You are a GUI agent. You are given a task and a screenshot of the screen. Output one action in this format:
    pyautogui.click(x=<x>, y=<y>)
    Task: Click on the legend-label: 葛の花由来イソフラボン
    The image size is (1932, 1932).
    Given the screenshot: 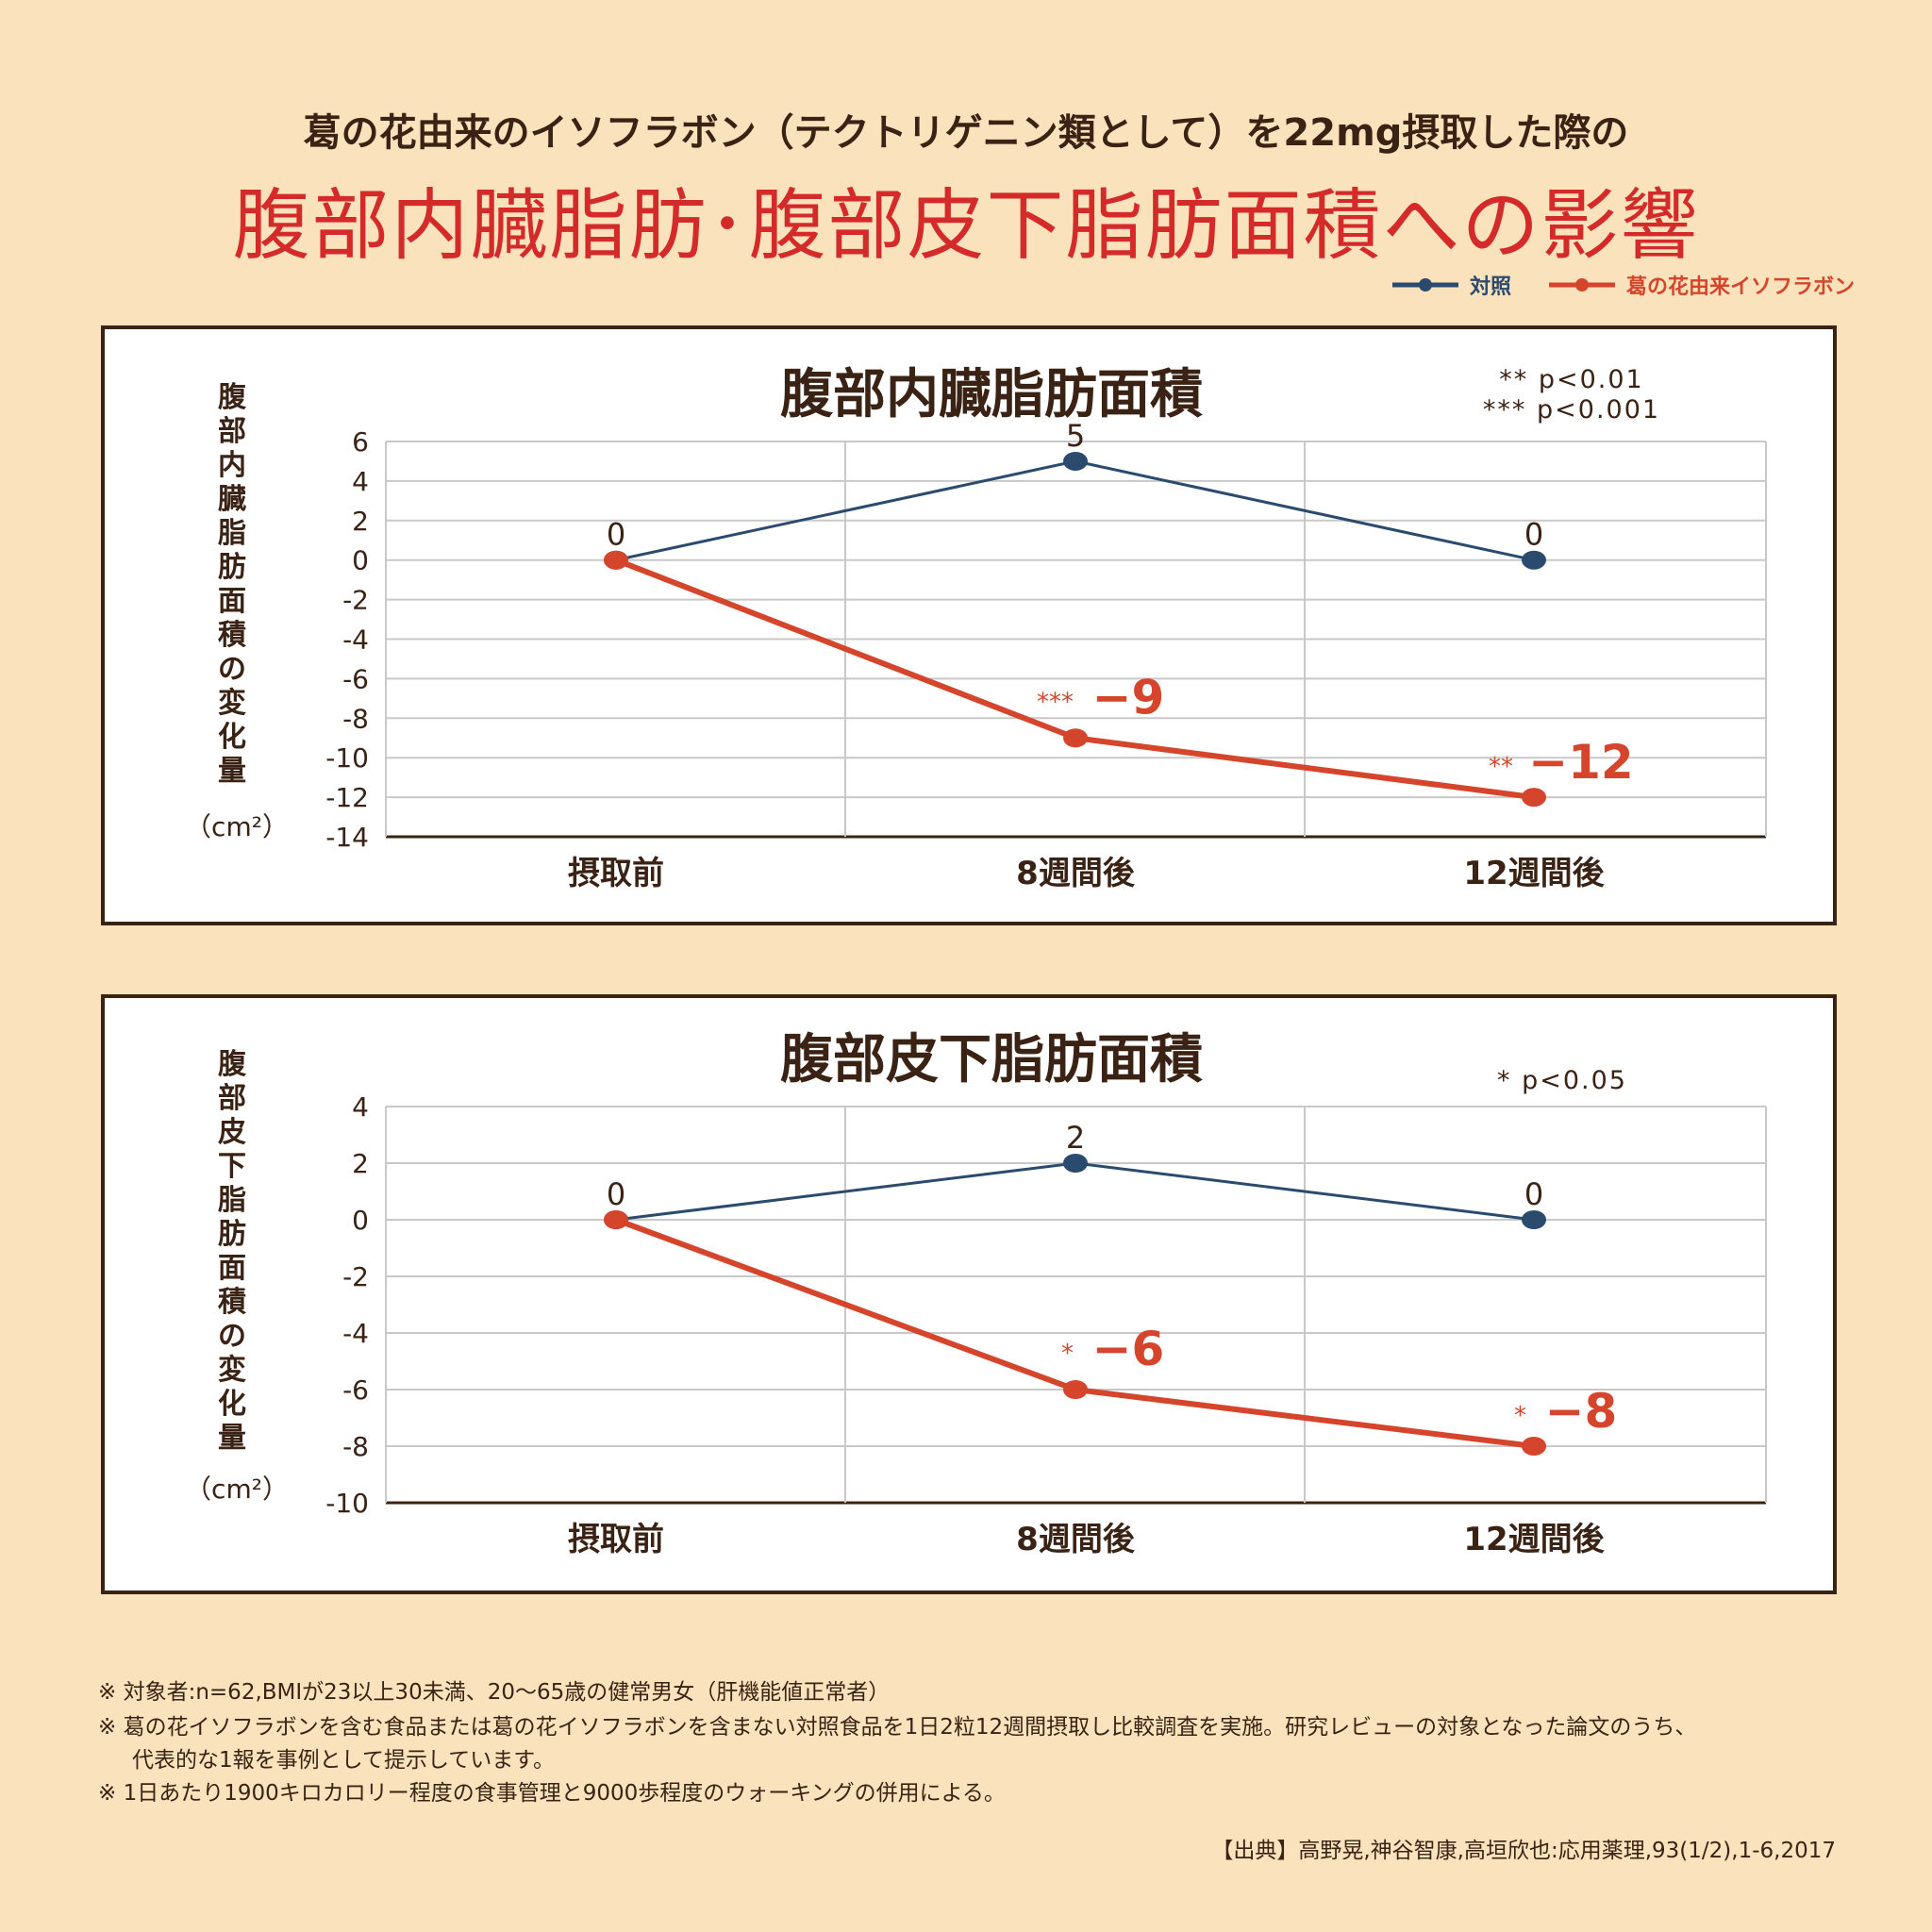 What is the action you would take?
    pyautogui.click(x=1740, y=287)
    